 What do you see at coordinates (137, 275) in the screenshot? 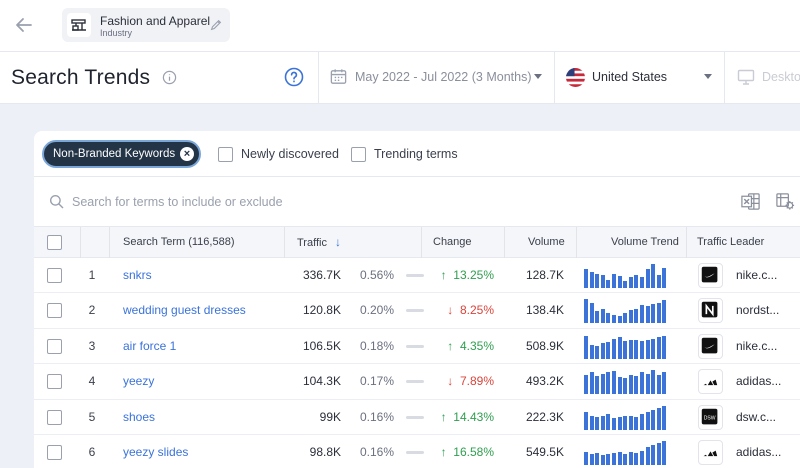
I see `search-term-link: snkrs` at bounding box center [137, 275].